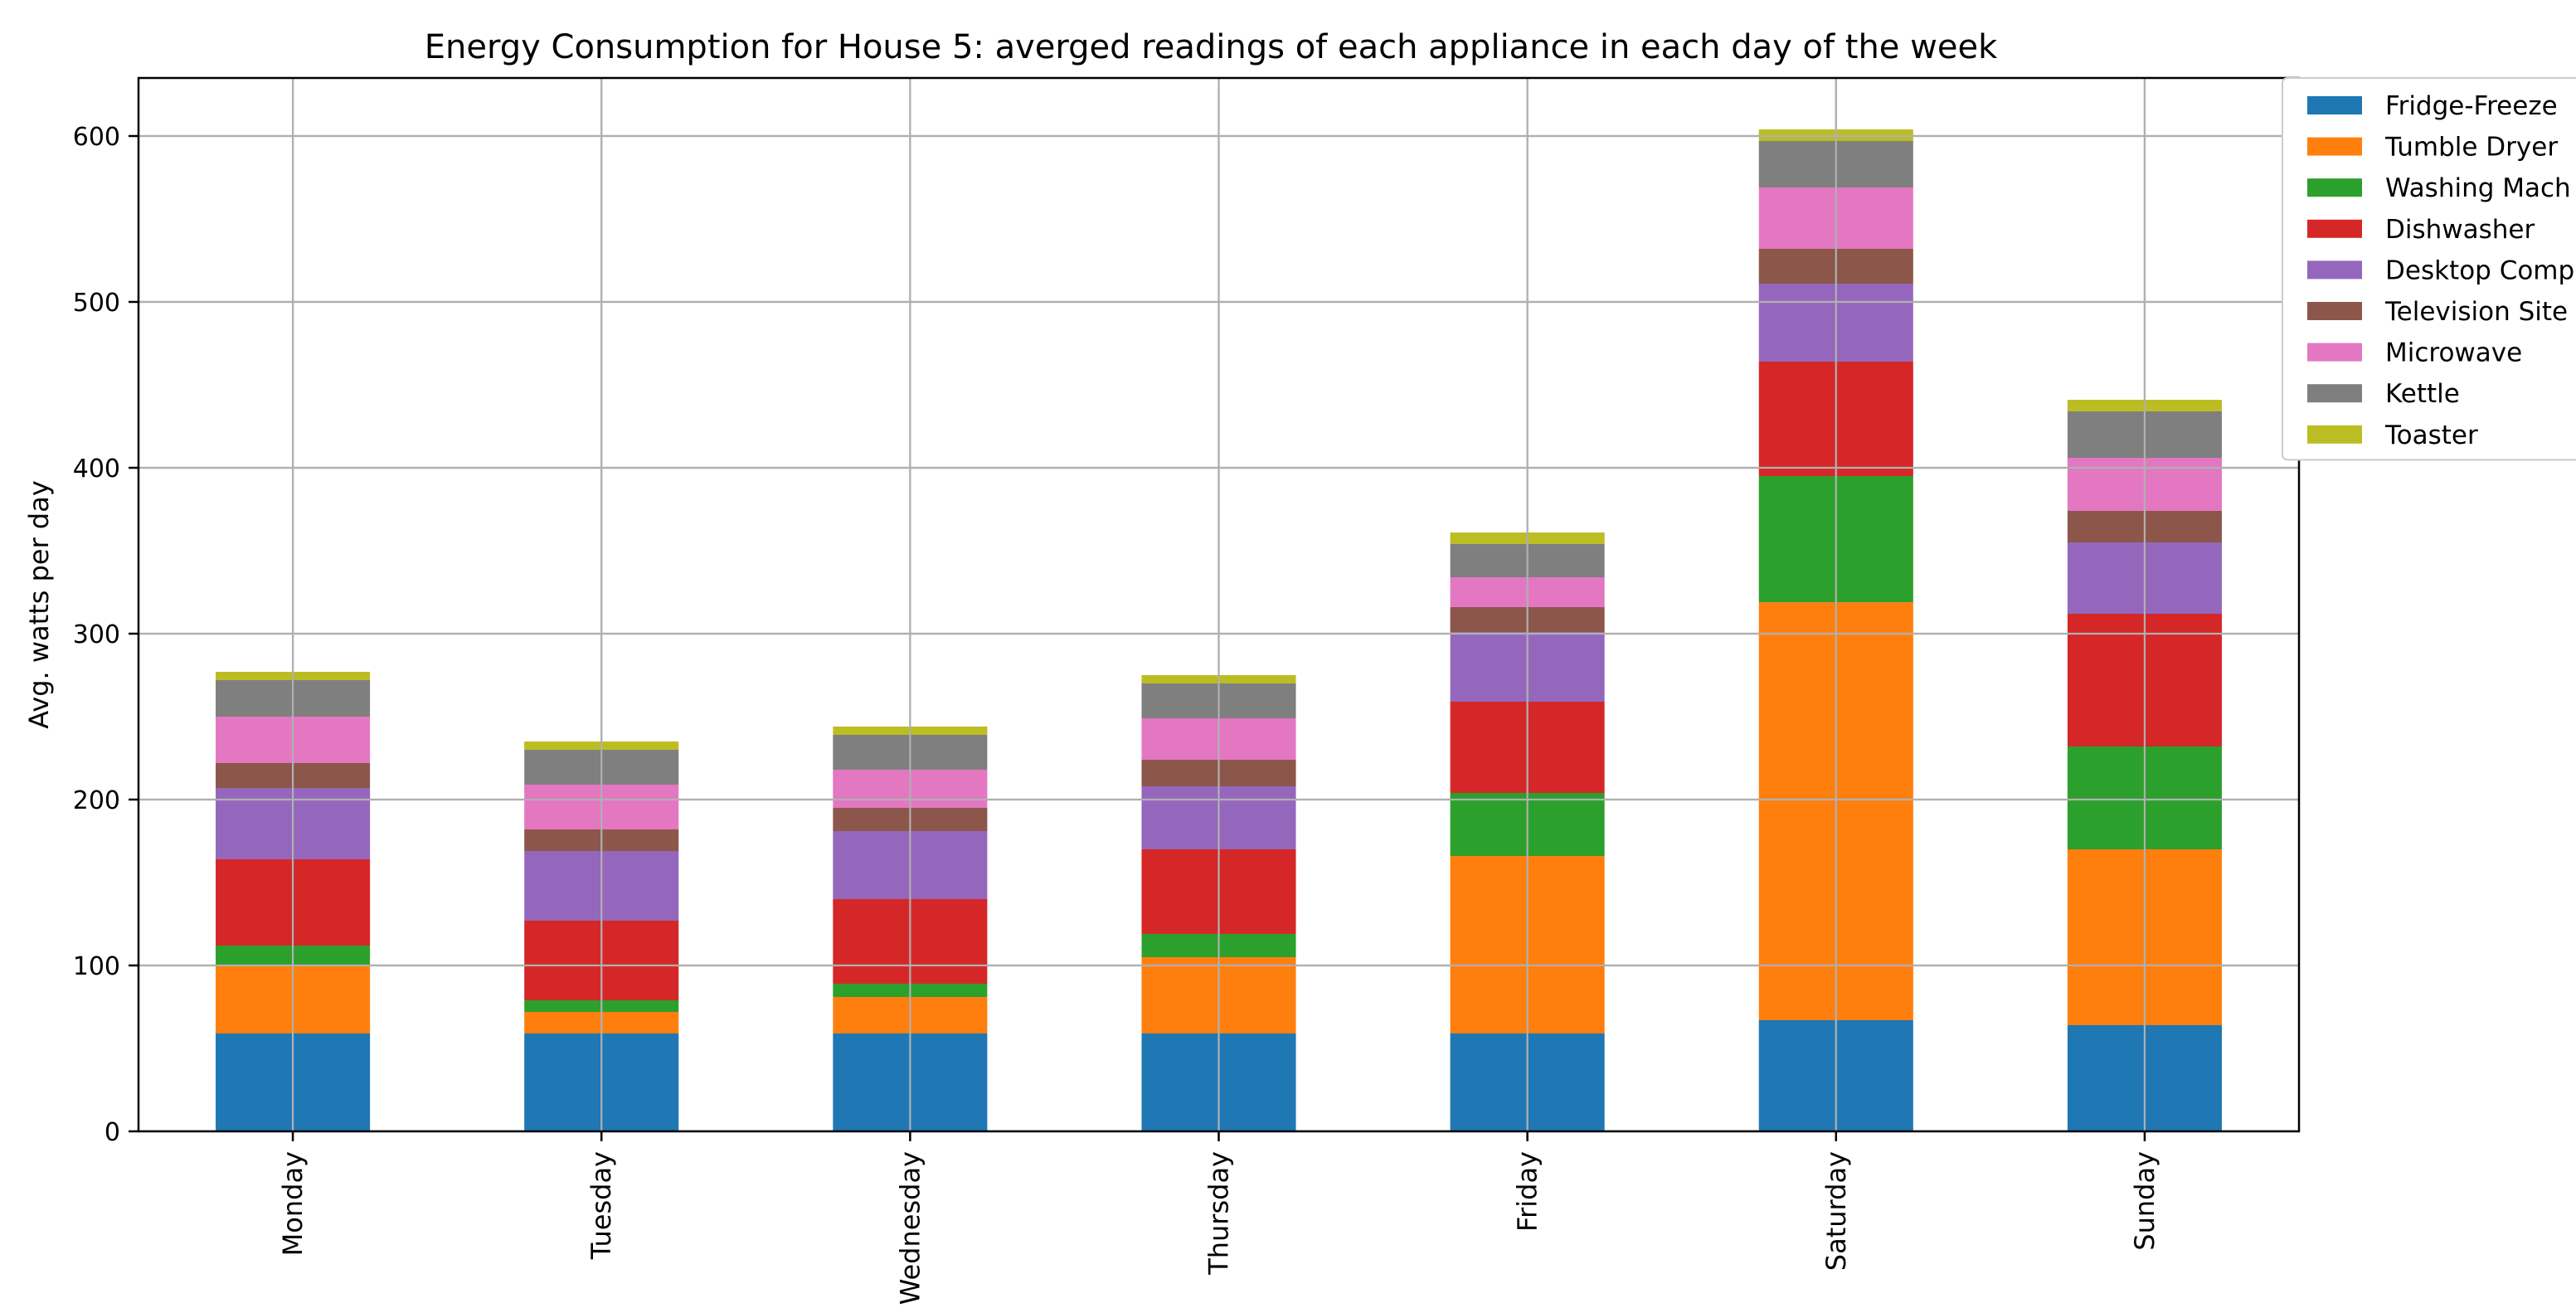  What do you see at coordinates (1836, 1211) in the screenshot?
I see `x-tick-label: Saturday` at bounding box center [1836, 1211].